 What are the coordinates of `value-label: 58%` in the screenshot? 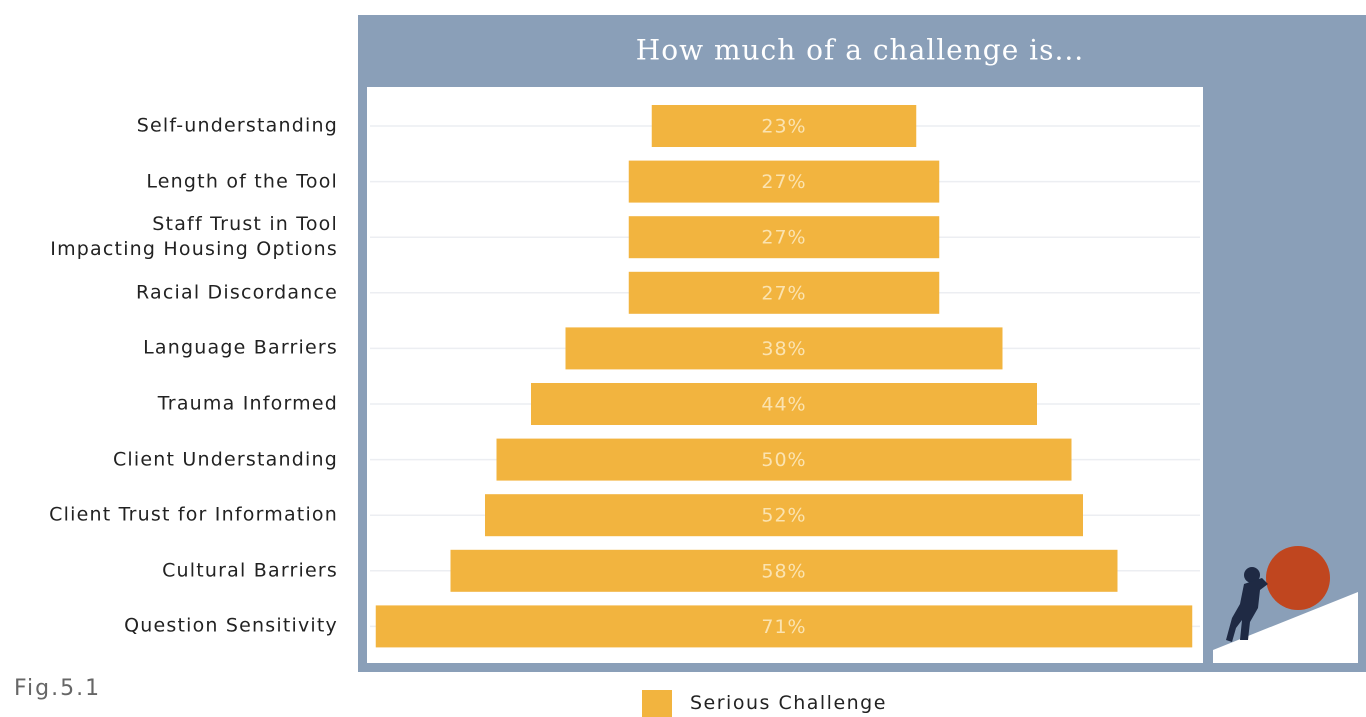 It's located at (783, 571).